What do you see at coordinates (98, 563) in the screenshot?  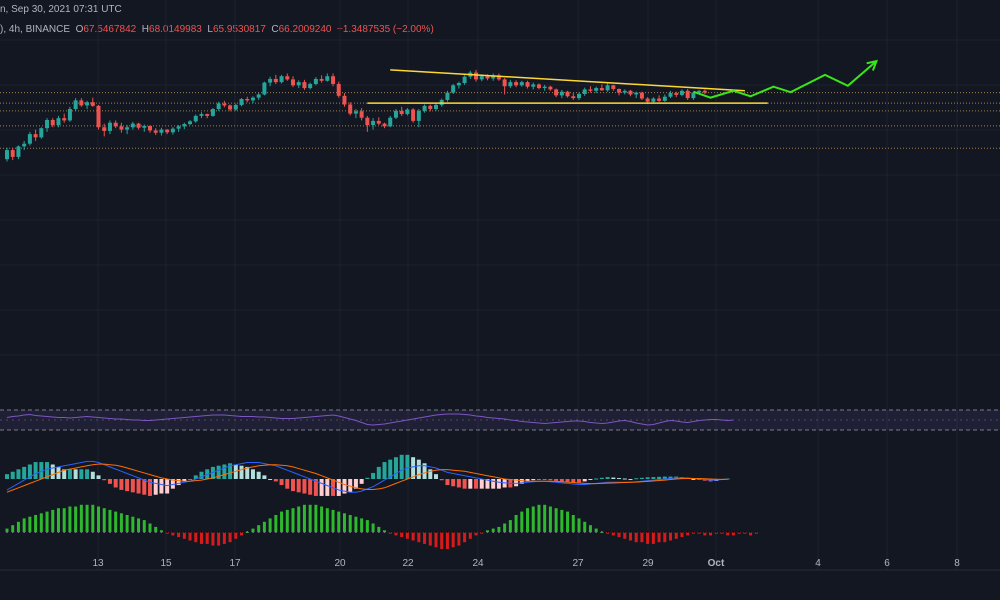 I see `x-axis-tick-label: 13` at bounding box center [98, 563].